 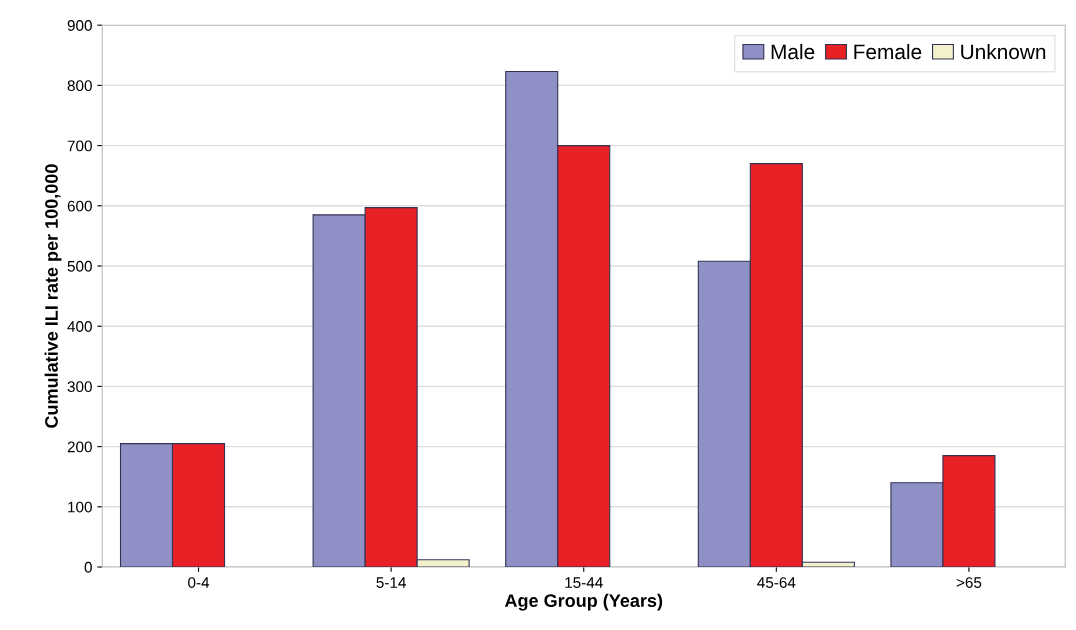 I want to click on x-tick-label: >65, so click(x=969, y=582).